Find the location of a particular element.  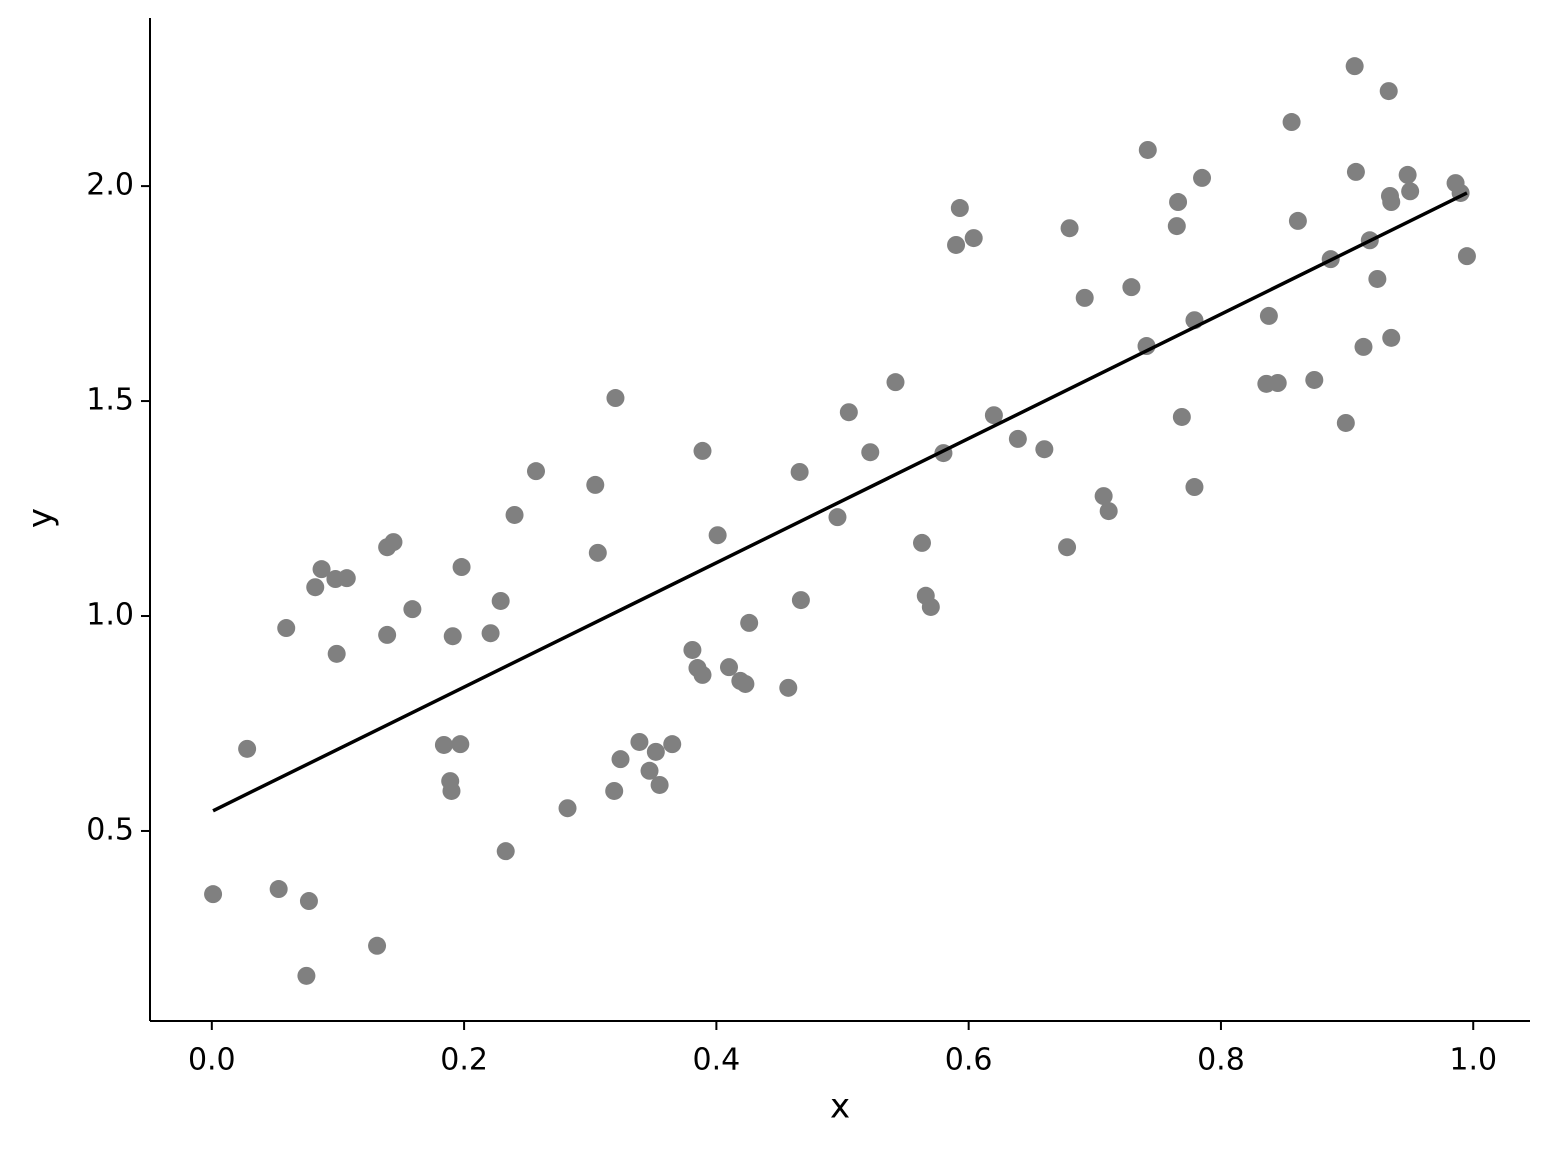

x-tick-label: 1.0 is located at coordinates (1473, 1060).